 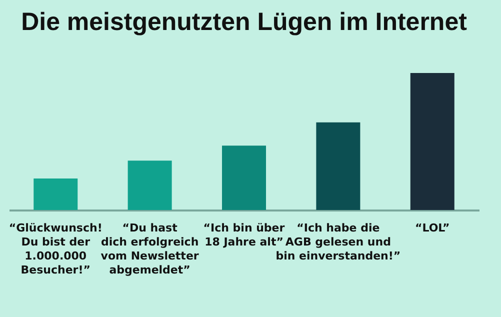 What do you see at coordinates (432, 228) in the screenshot?
I see `x-tick-label: “LOL”` at bounding box center [432, 228].